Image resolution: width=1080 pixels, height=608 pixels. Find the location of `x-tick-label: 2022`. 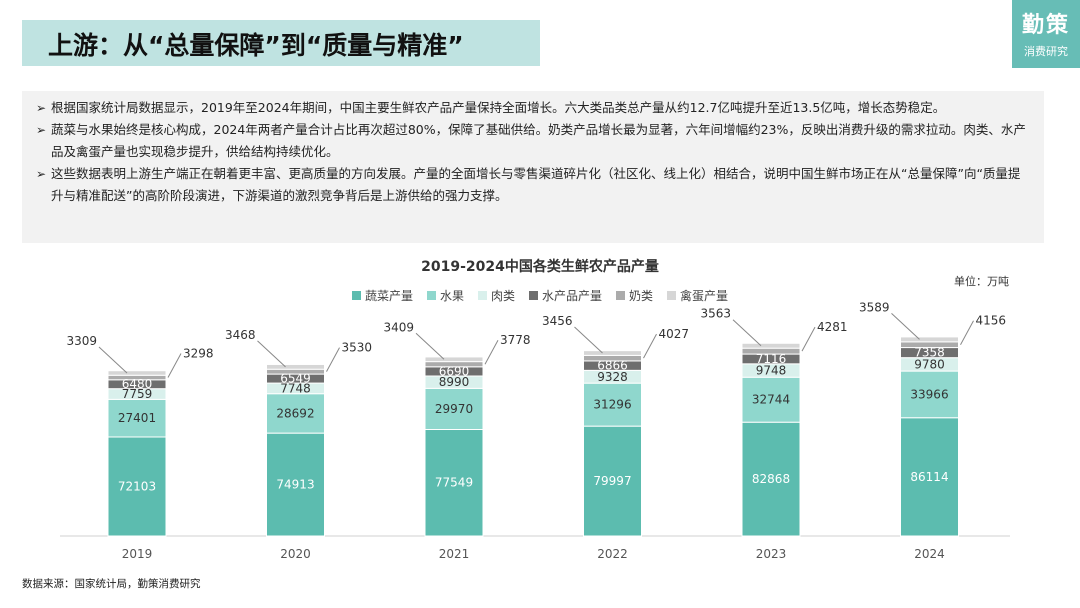

x-tick-label: 2022 is located at coordinates (612, 554).